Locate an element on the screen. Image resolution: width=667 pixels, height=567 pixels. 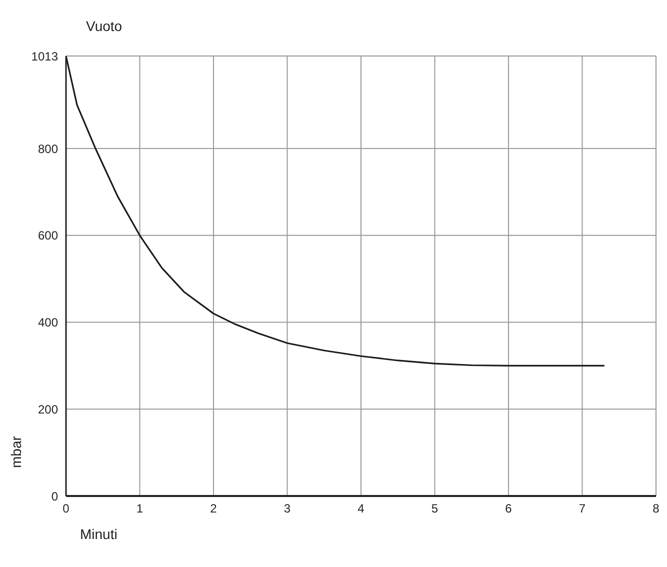
x-tick-label: 0 is located at coordinates (66, 509).